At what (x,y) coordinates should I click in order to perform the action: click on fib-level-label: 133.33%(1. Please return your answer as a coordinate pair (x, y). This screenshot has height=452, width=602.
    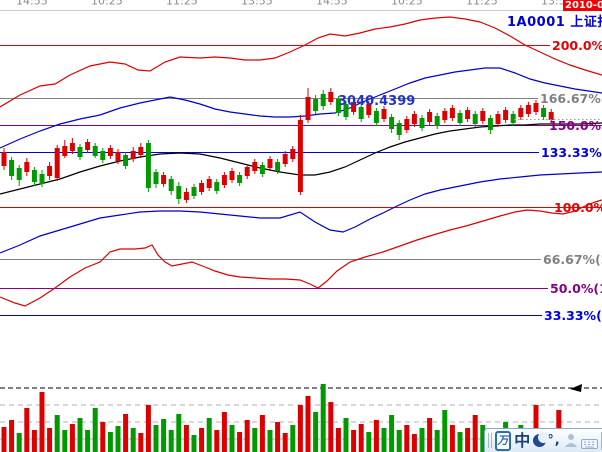
    Looking at the image, I should click on (571, 152).